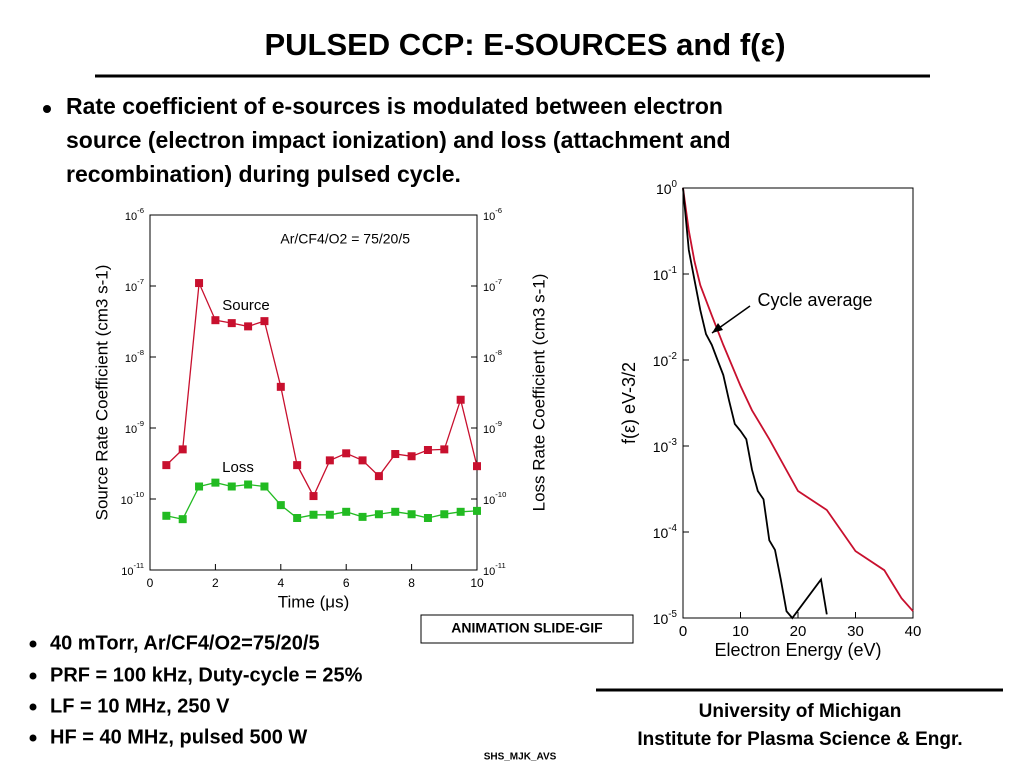 The width and height of the screenshot is (1024, 768). I want to click on animation-button-label: ANIMATION SLIDE-GIF, so click(527, 628).